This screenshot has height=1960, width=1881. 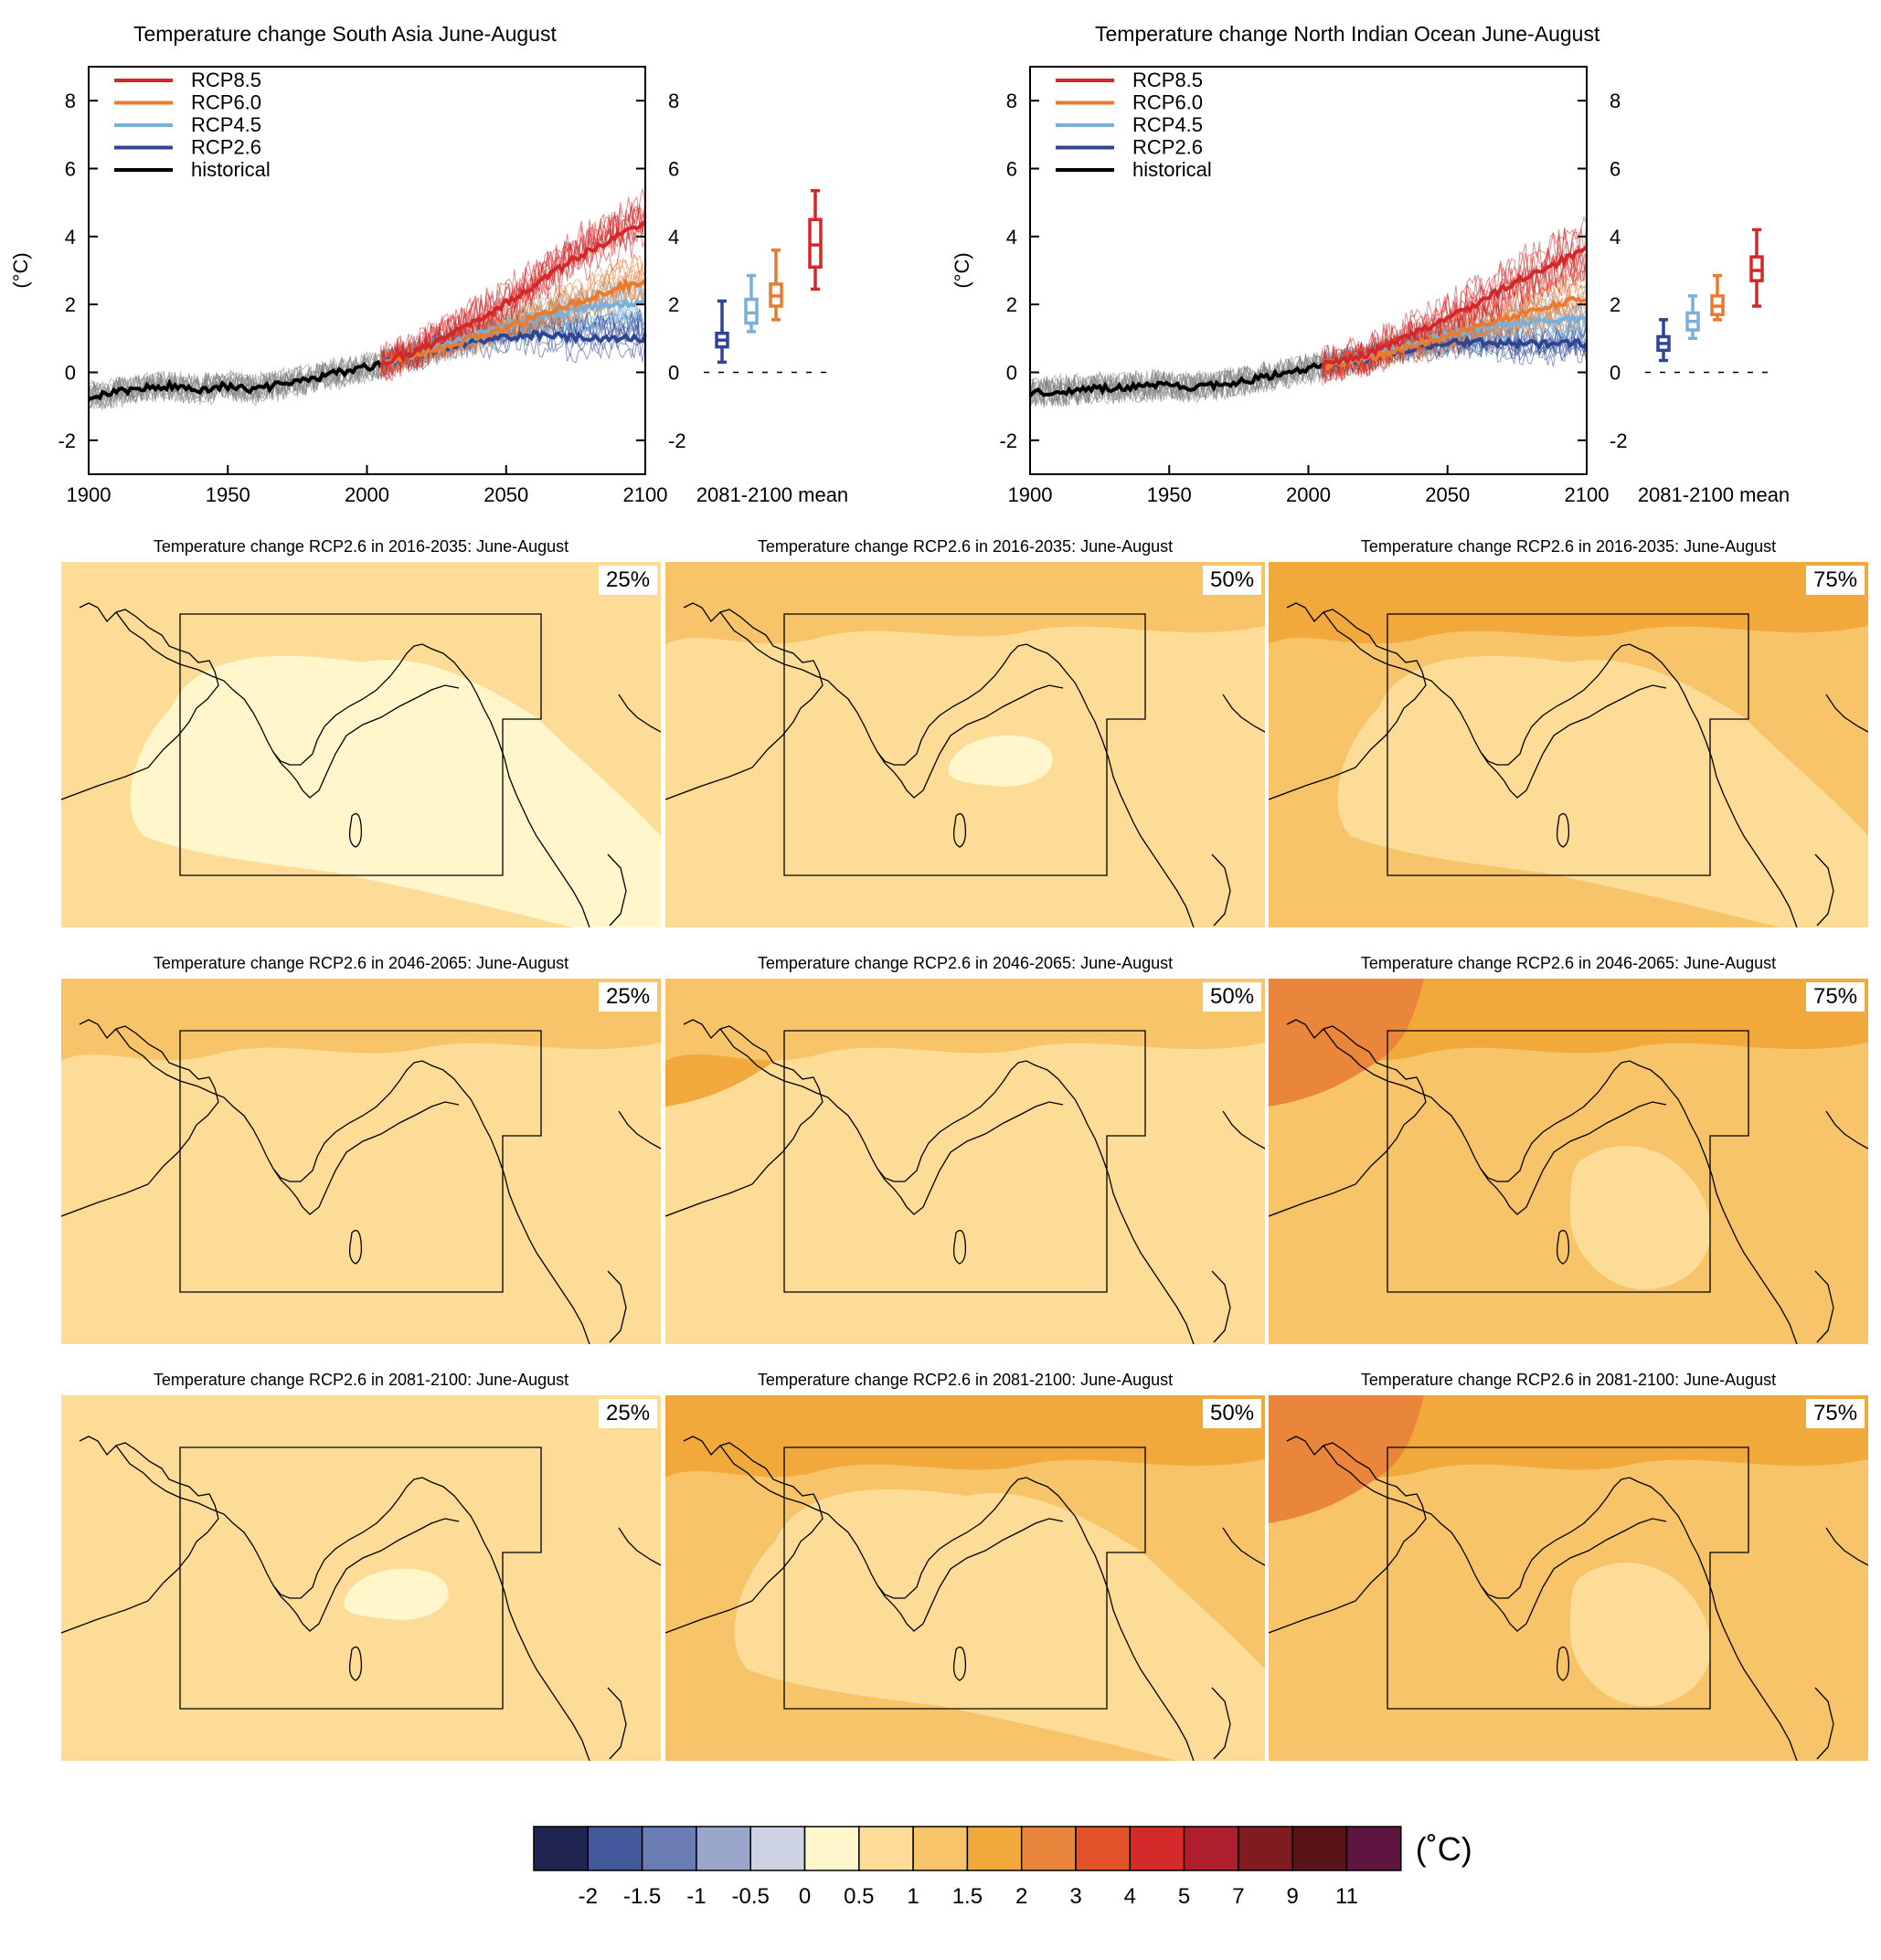 I want to click on percentile-label: 25%, so click(x=628, y=997).